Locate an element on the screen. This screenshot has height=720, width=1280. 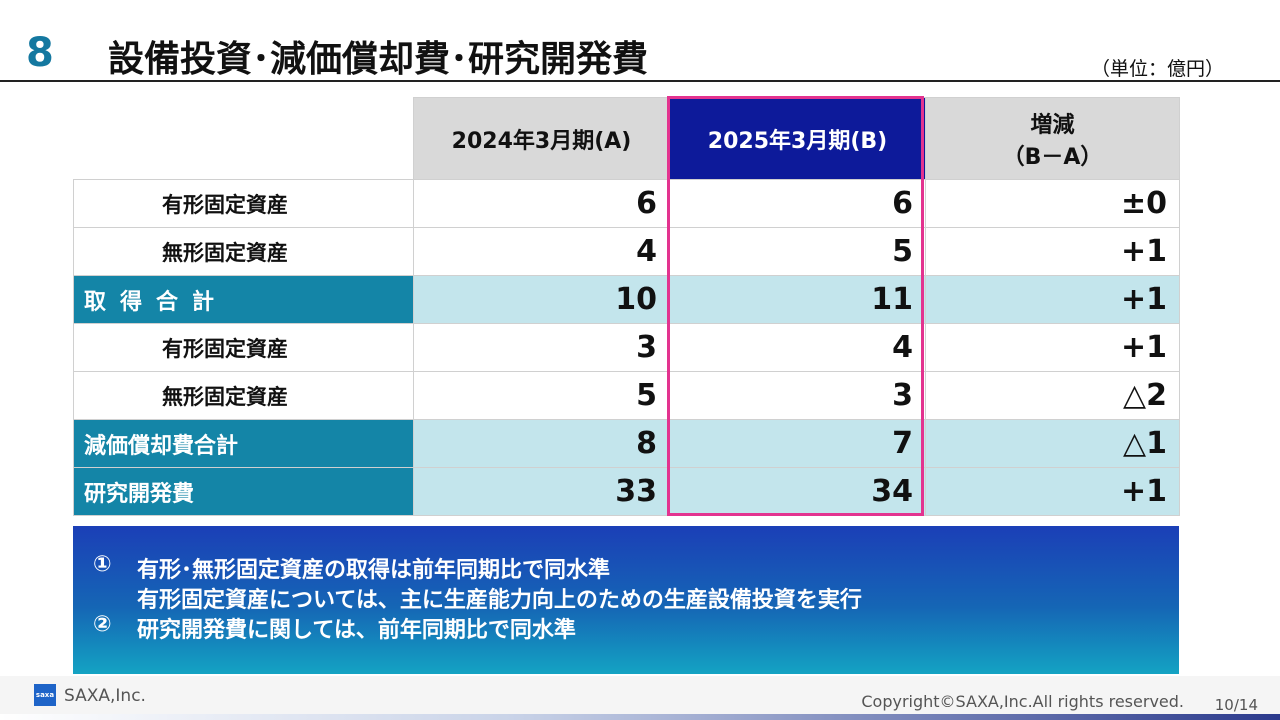
cell-change: △2 is located at coordinates (1052, 395).